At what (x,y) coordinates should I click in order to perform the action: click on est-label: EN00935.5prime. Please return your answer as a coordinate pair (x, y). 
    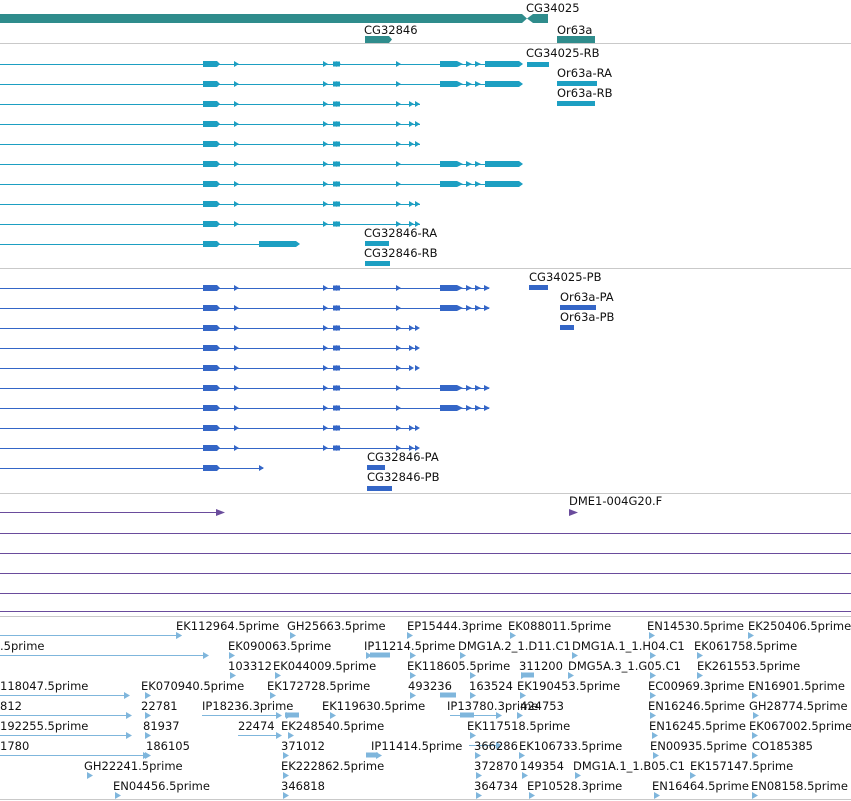
    Looking at the image, I should click on (698, 746).